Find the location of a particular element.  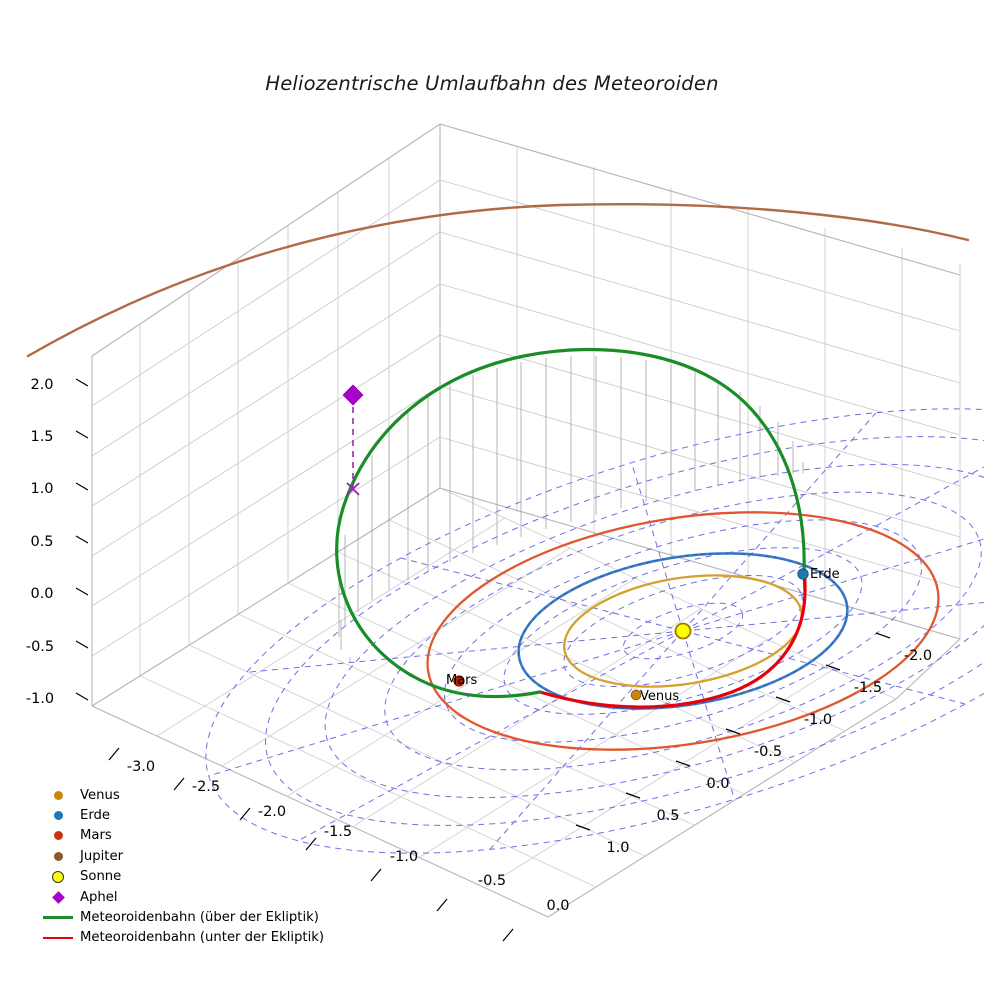

z-tick-0: 2.0 is located at coordinates (41, 385).